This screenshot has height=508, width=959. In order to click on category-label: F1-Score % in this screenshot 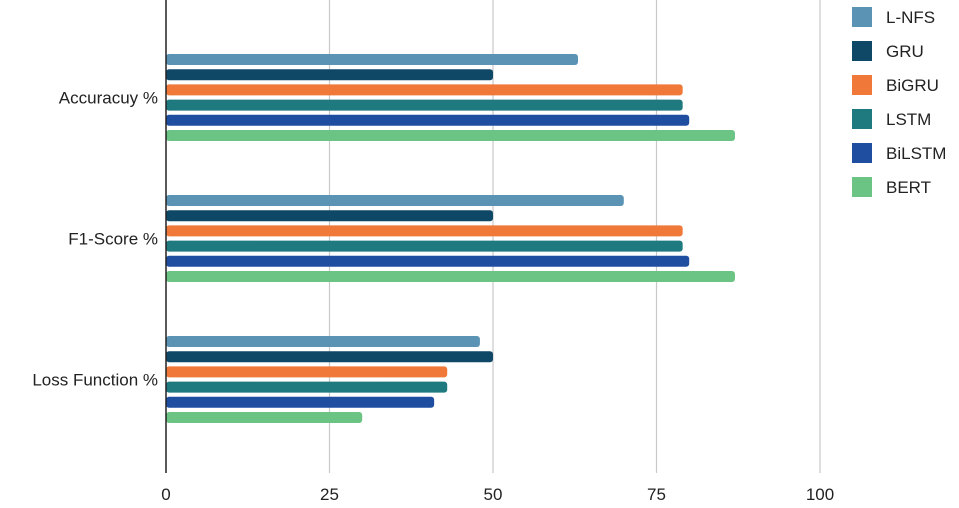, I will do `click(113, 239)`.